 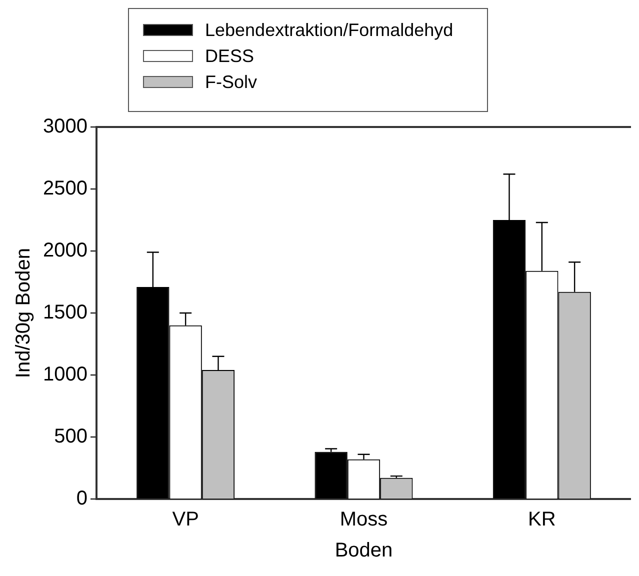 I want to click on legend-label: F-Solv, so click(x=231, y=82).